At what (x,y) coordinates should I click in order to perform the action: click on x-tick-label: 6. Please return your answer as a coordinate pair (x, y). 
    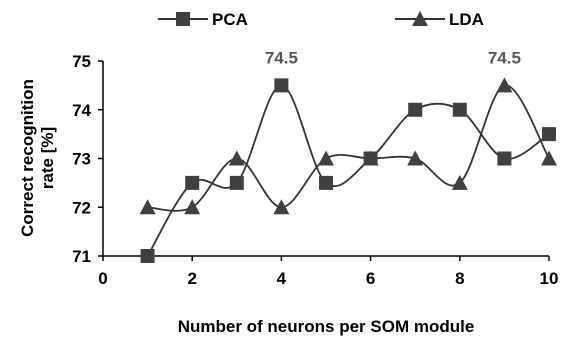
    Looking at the image, I should click on (370, 278).